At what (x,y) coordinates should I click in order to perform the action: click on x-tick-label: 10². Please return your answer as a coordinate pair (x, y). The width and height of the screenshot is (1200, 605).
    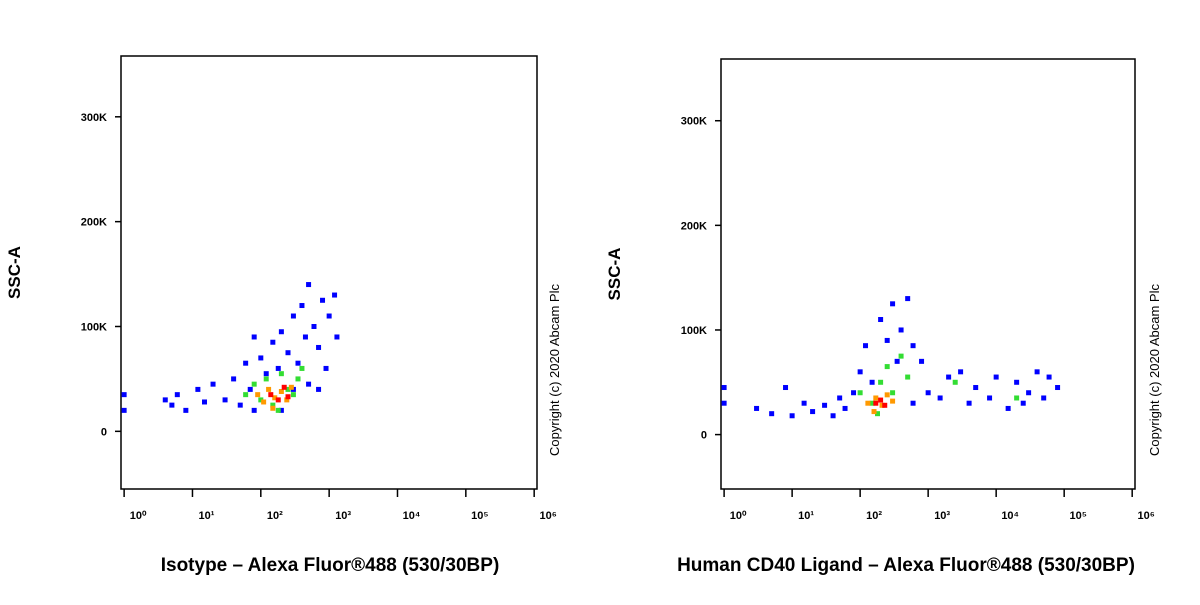
    Looking at the image, I should click on (275, 516).